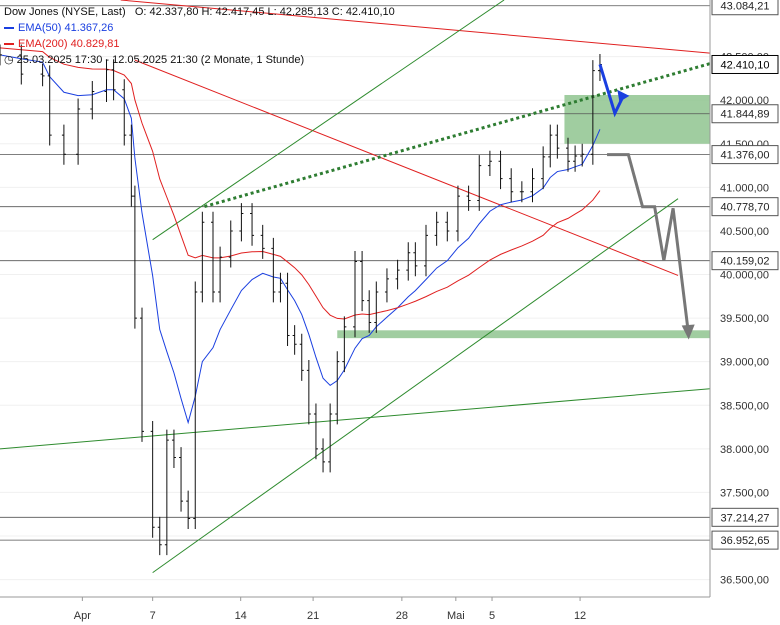 Image resolution: width=780 pixels, height=625 pixels. I want to click on x-tick-label: 28, so click(402, 616).